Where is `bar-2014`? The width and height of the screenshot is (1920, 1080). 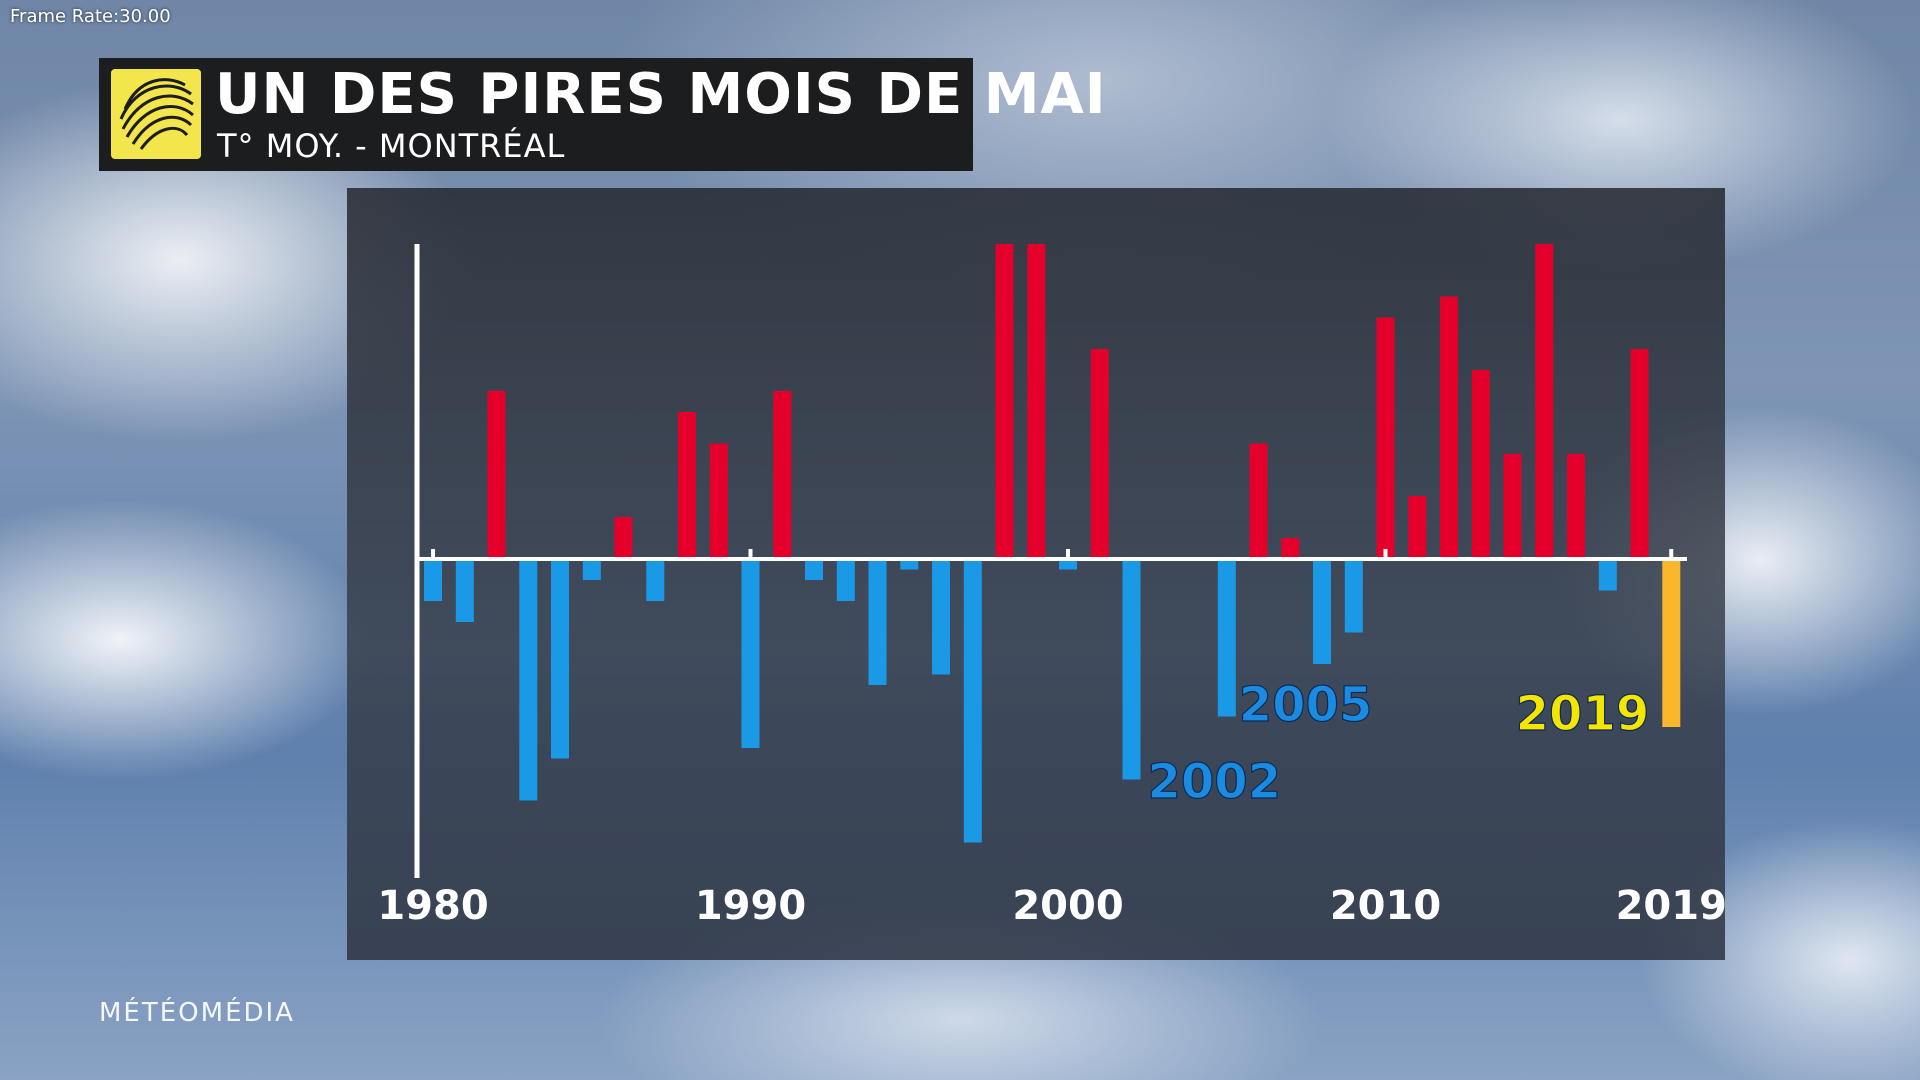
bar-2014 is located at coordinates (1512, 506).